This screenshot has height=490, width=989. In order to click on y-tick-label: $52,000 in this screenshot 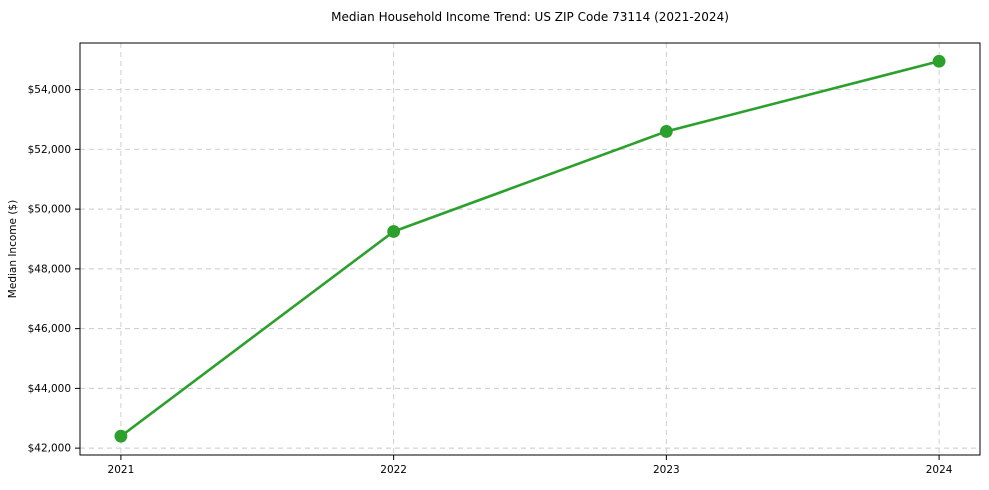, I will do `click(49, 150)`.